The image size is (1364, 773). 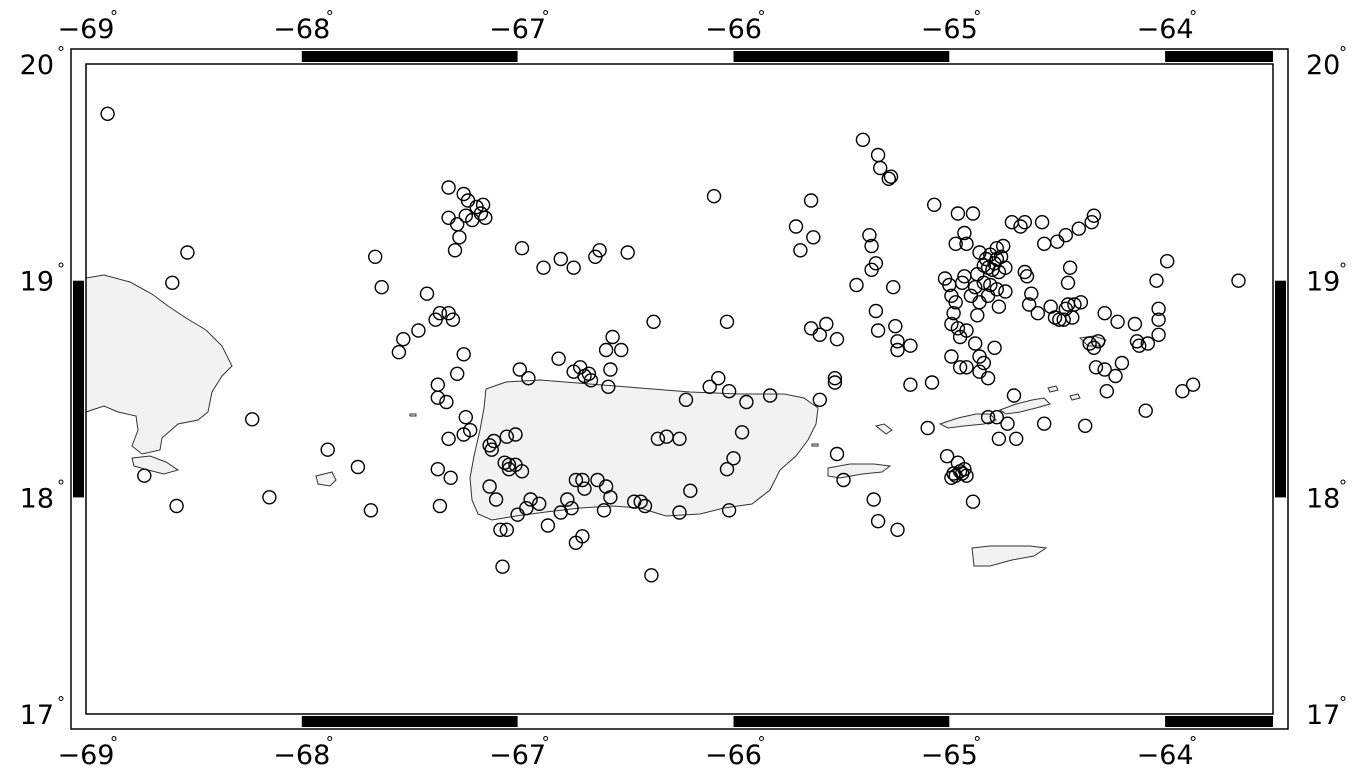 I want to click on land-tortola, so click(x=1024, y=406).